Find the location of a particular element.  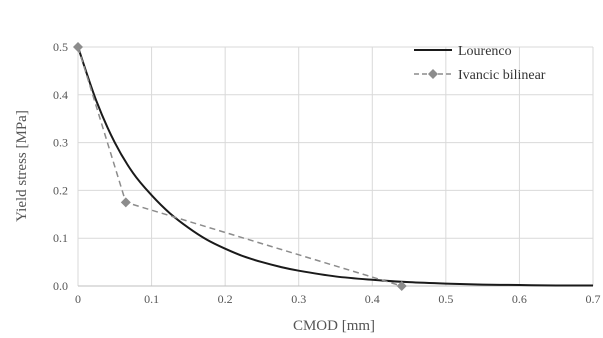

x-tick-label: 0.4 is located at coordinates (372, 299).